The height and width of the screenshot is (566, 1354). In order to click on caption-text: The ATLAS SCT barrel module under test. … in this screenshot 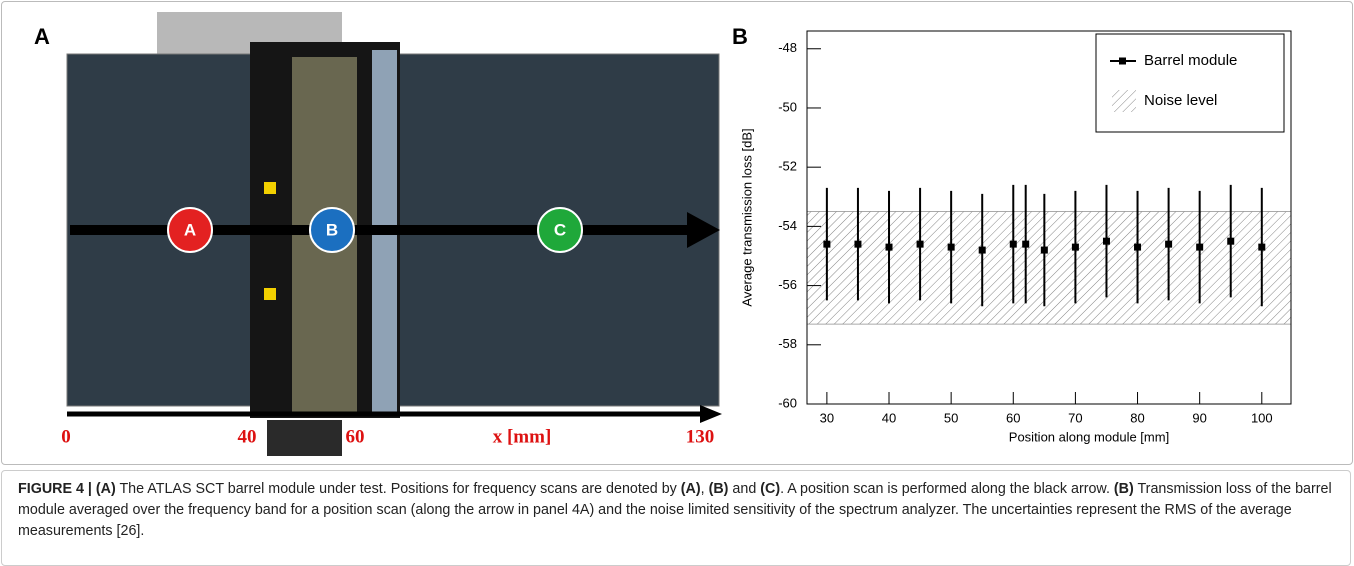, I will do `click(398, 489)`.